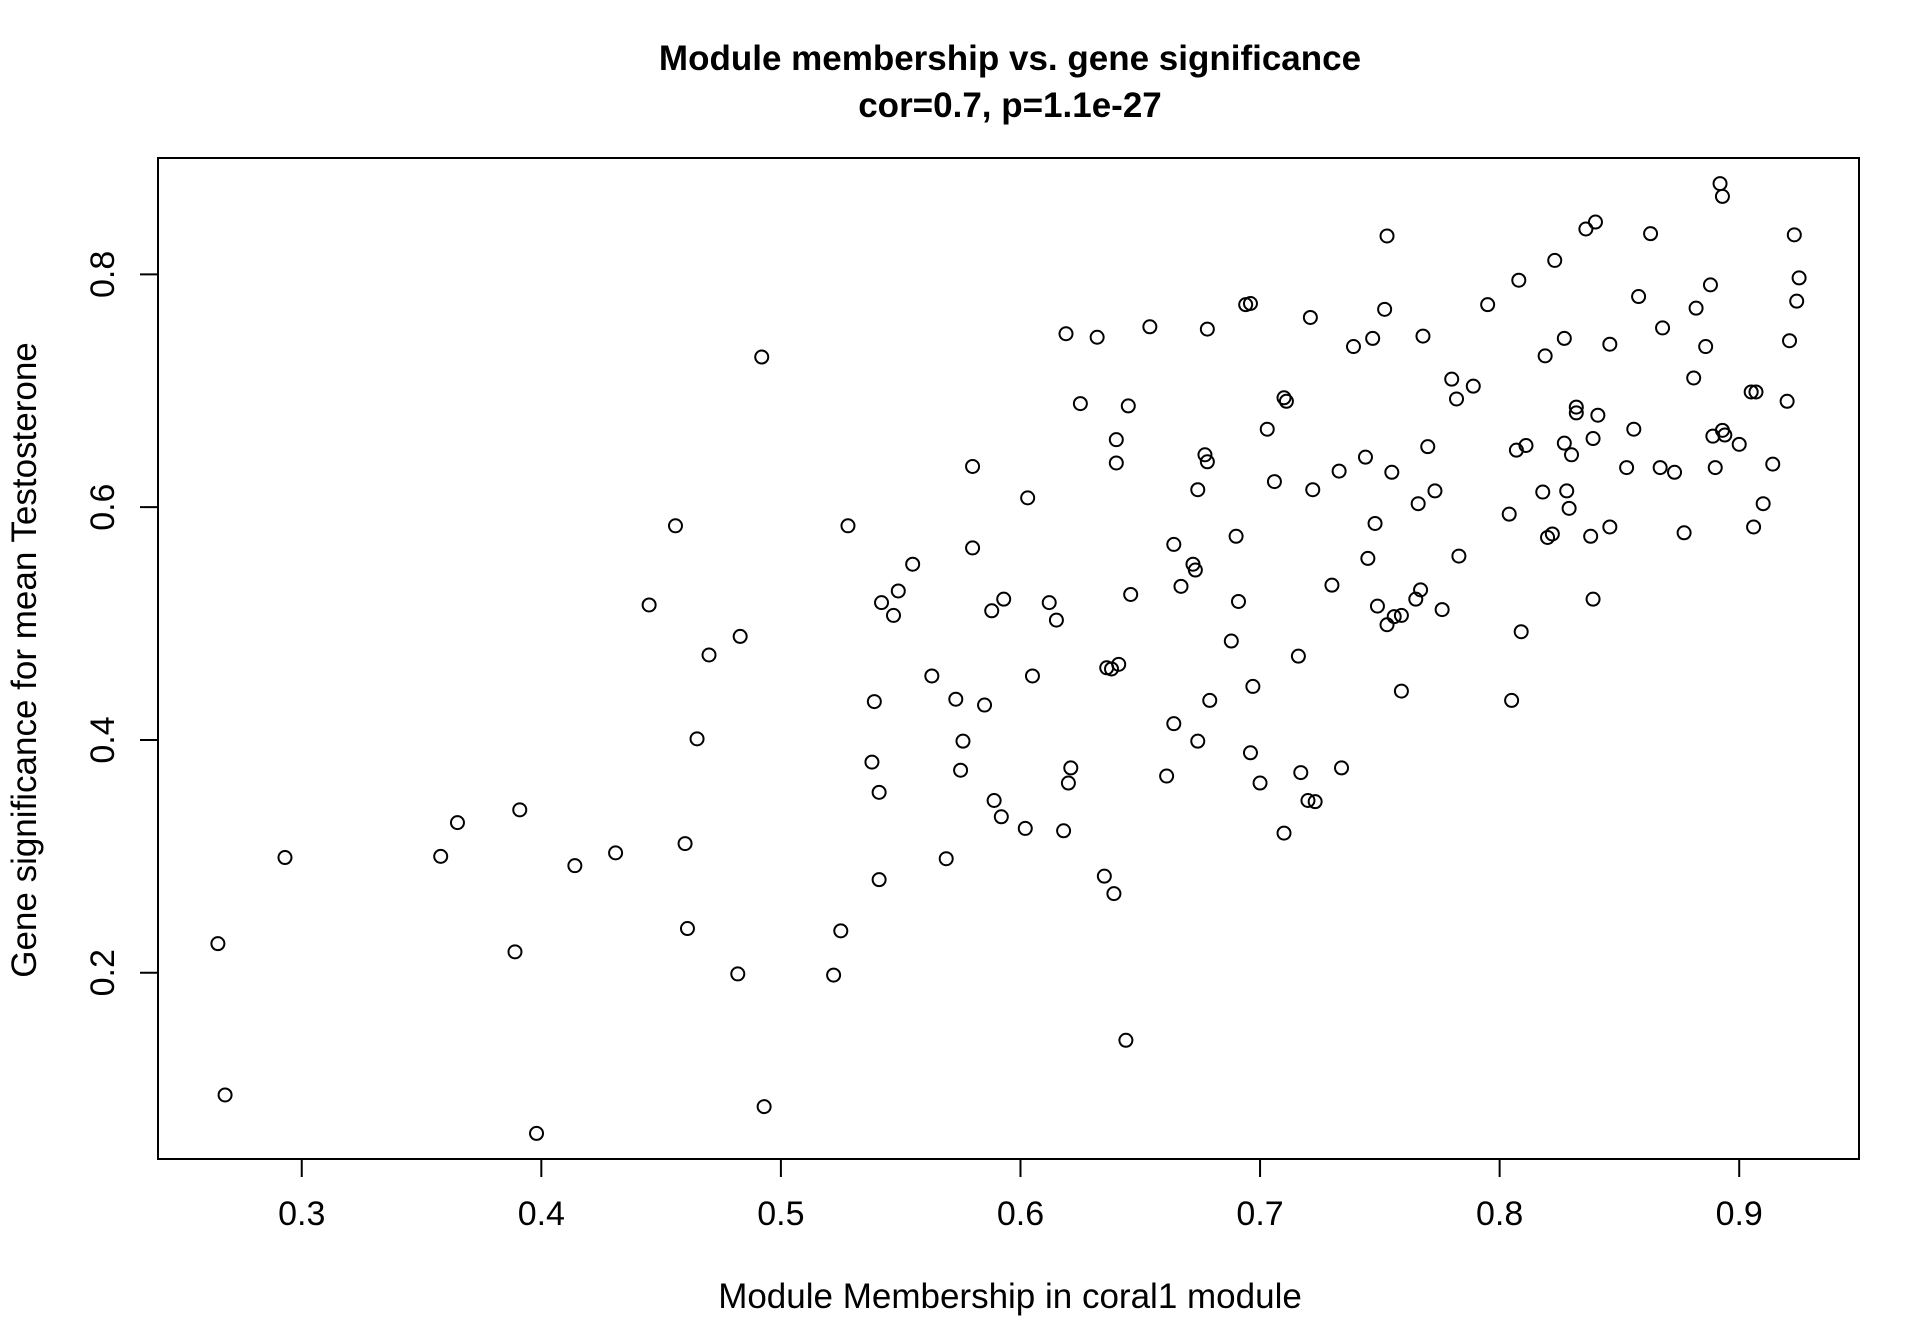 The height and width of the screenshot is (1344, 1920). I want to click on y-tick-label: 0.4, so click(103, 739).